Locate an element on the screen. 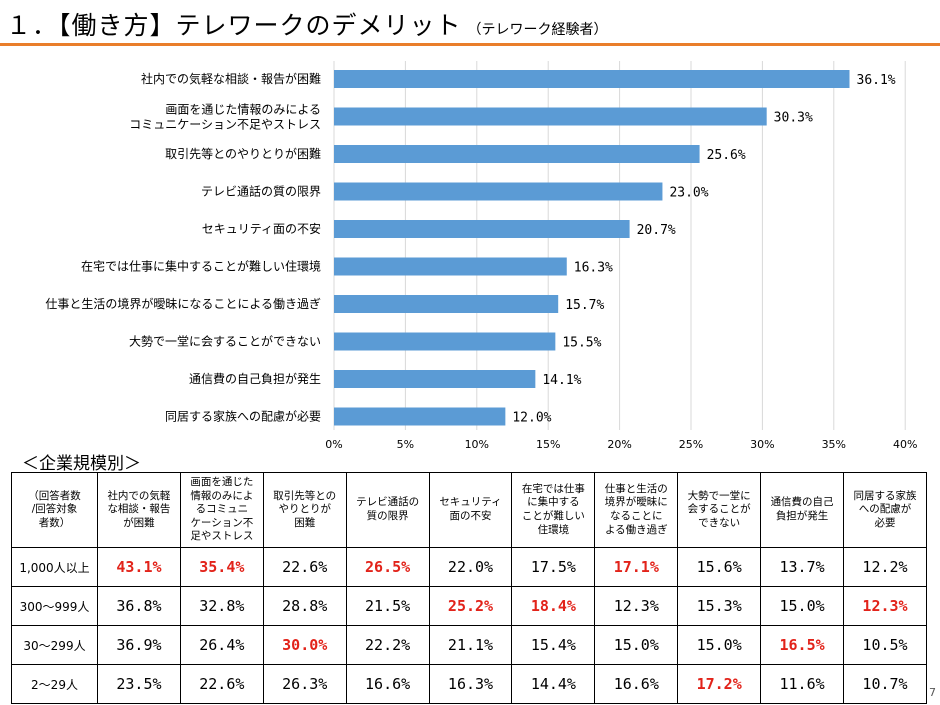 The height and width of the screenshot is (705, 940). x-tick-label: 20% is located at coordinates (619, 444).